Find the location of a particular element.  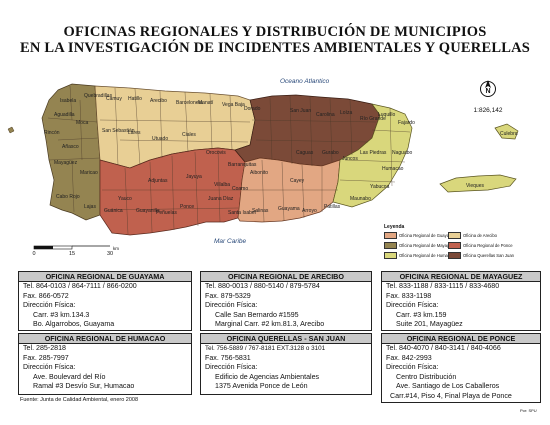

office-address-1: Carr. #3 km.134.3 is located at coordinates (61, 314).